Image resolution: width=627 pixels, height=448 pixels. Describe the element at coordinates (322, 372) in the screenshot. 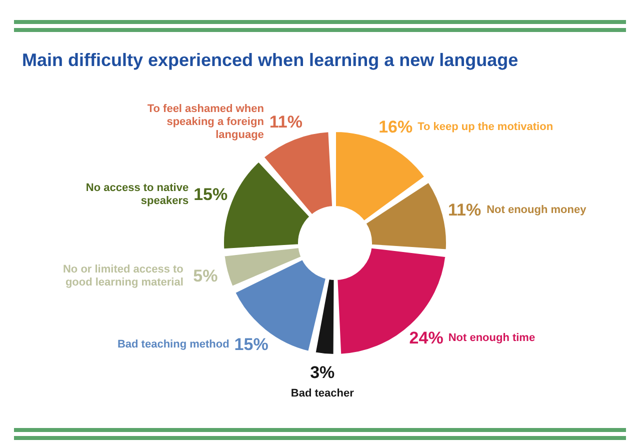

I see `data-label: 3%` at that location.